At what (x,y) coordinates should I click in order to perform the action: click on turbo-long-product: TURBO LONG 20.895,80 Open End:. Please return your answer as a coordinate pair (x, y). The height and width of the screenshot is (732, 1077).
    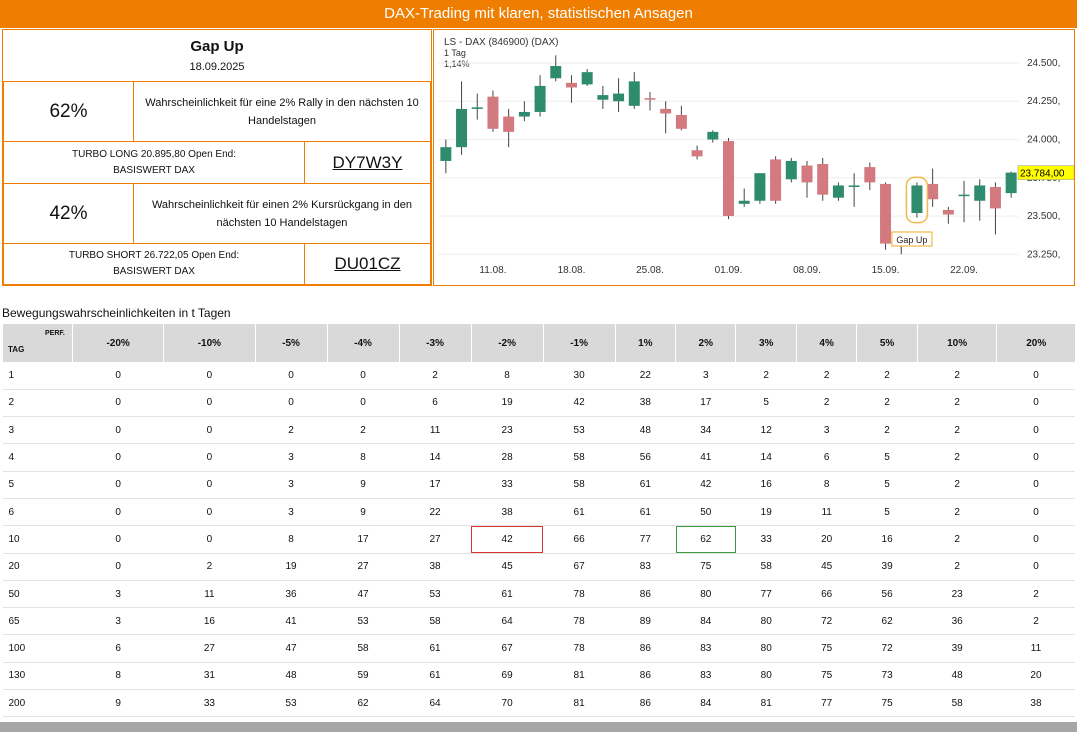
    Looking at the image, I should click on (154, 154).